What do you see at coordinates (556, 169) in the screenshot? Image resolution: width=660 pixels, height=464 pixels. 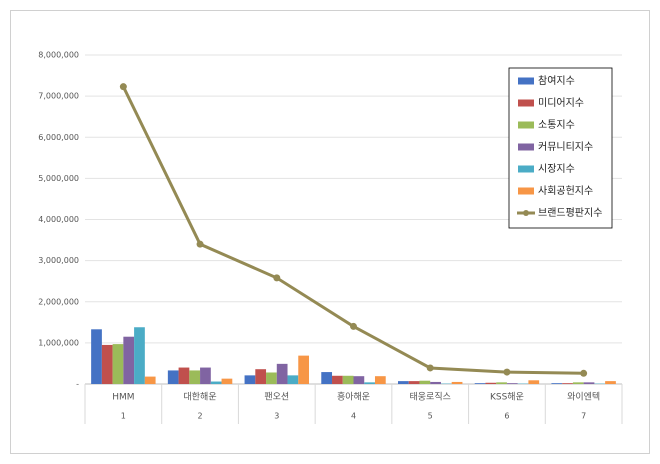 I see `legend-label: 시장지수` at bounding box center [556, 169].